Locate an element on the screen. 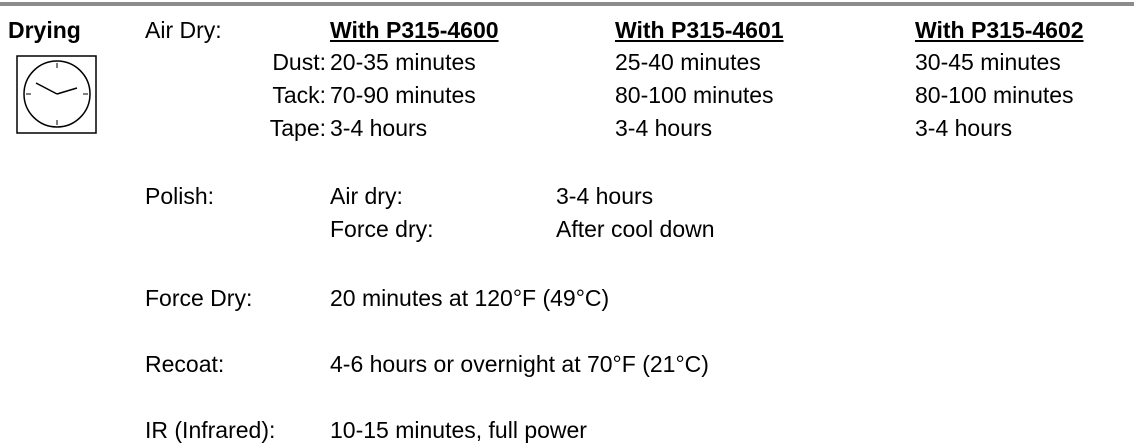 The width and height of the screenshot is (1134, 443). item-label: IR (Infrared): is located at coordinates (210, 430).